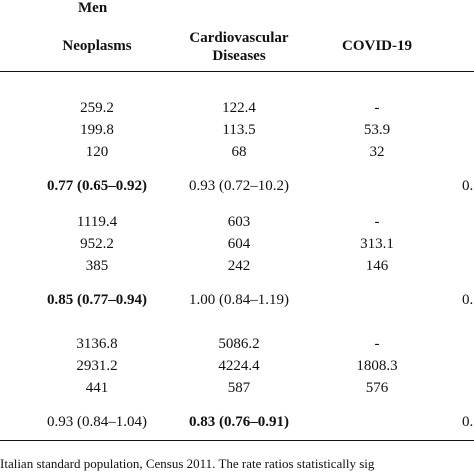 This screenshot has height=474, width=474. What do you see at coordinates (239, 388) in the screenshot?
I see `cell-cardiovascular: 587` at bounding box center [239, 388].